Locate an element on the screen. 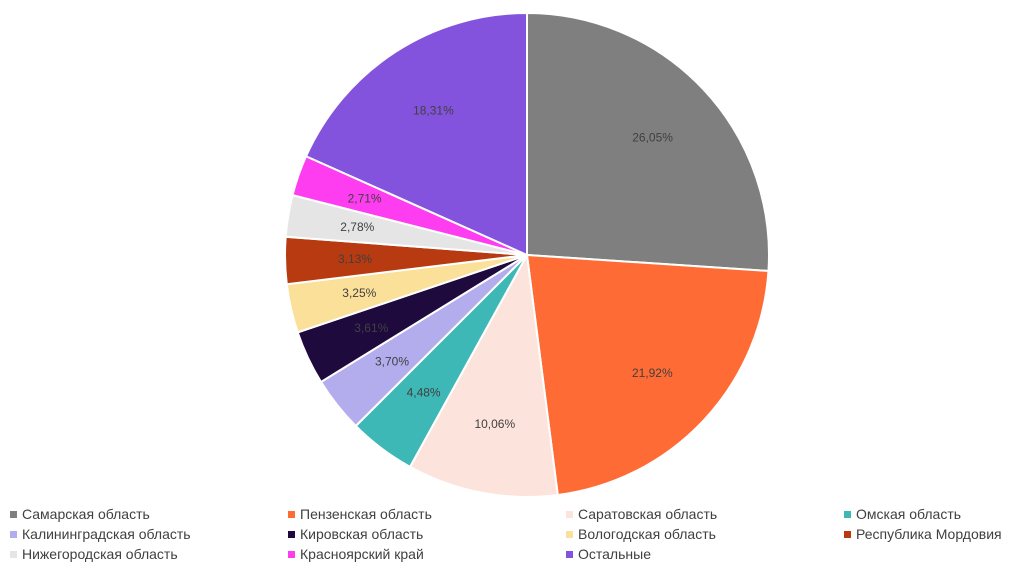 This screenshot has width=1027, height=569. legend-item: Нижегородская область is located at coordinates (149, 554).